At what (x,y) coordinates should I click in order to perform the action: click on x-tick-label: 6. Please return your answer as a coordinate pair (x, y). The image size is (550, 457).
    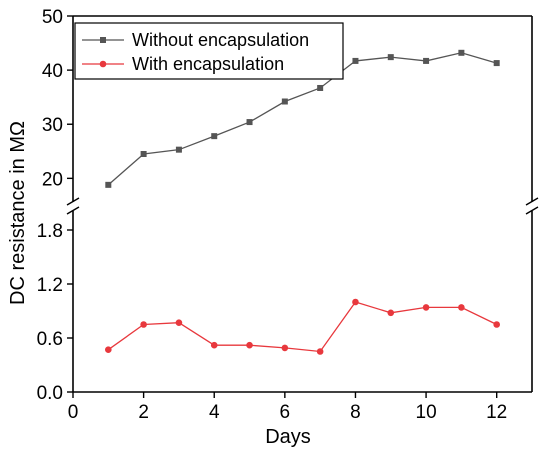
    Looking at the image, I should click on (285, 412).